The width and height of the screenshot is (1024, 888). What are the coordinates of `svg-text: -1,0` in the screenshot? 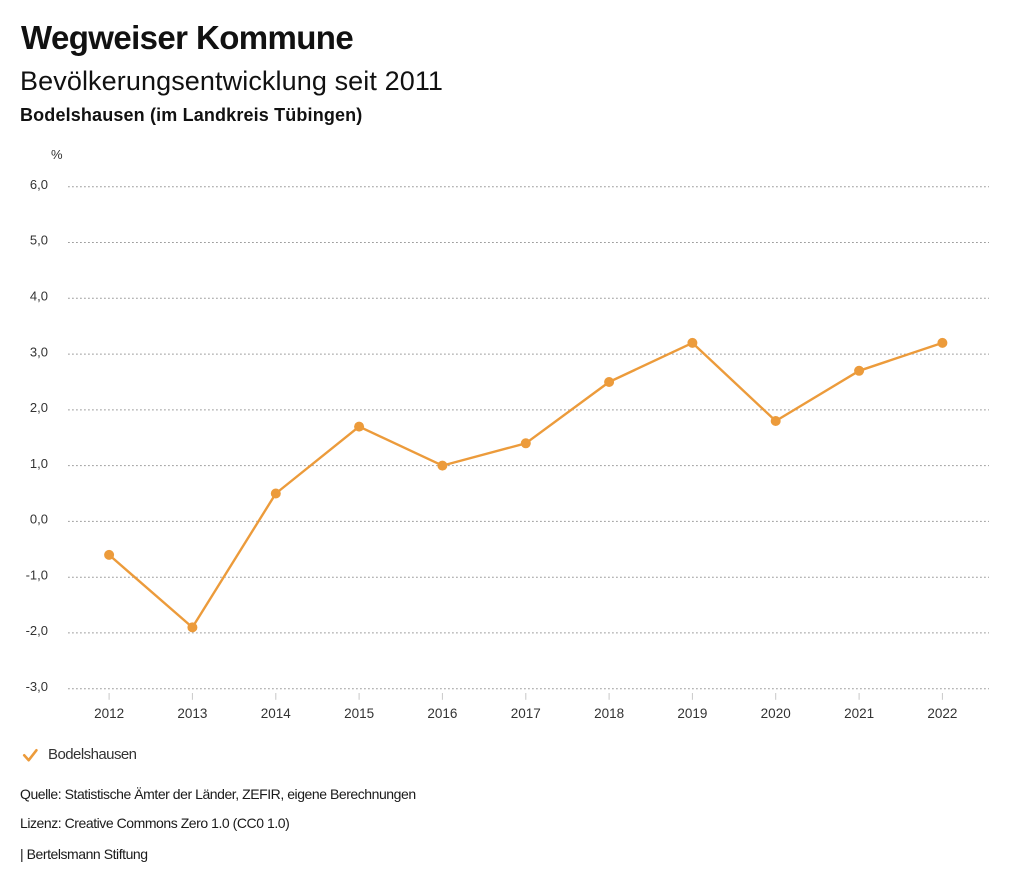 It's located at (37, 574).